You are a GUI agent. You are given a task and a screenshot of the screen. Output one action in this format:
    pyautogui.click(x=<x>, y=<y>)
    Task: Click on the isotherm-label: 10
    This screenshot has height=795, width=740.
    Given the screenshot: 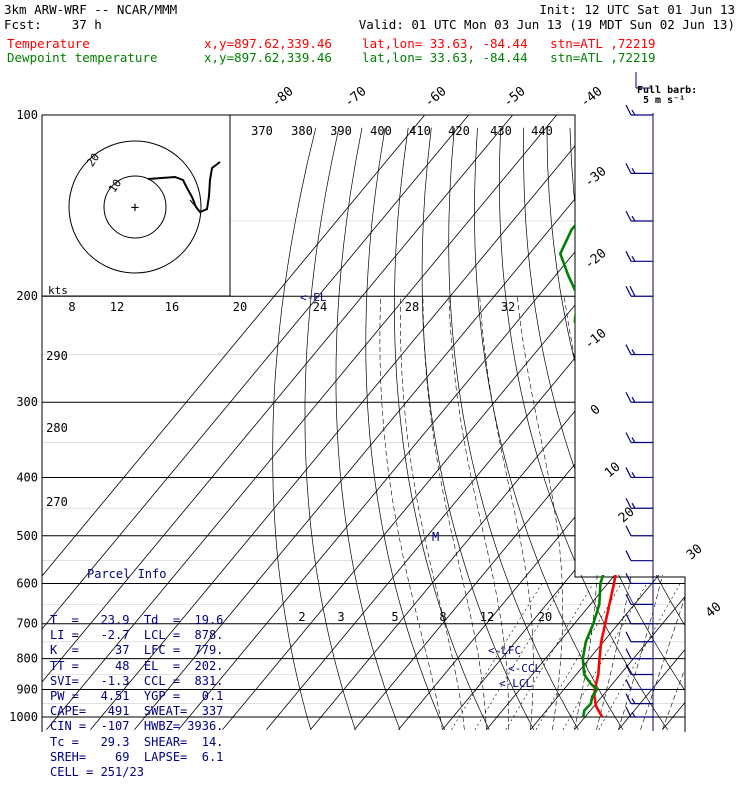 What is the action you would take?
    pyautogui.click(x=613, y=471)
    